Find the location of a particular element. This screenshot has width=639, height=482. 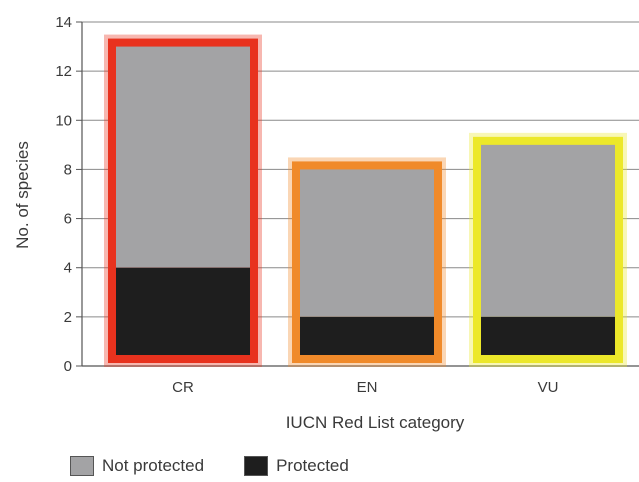

y-tick-label: 14 is located at coordinates (63, 22).